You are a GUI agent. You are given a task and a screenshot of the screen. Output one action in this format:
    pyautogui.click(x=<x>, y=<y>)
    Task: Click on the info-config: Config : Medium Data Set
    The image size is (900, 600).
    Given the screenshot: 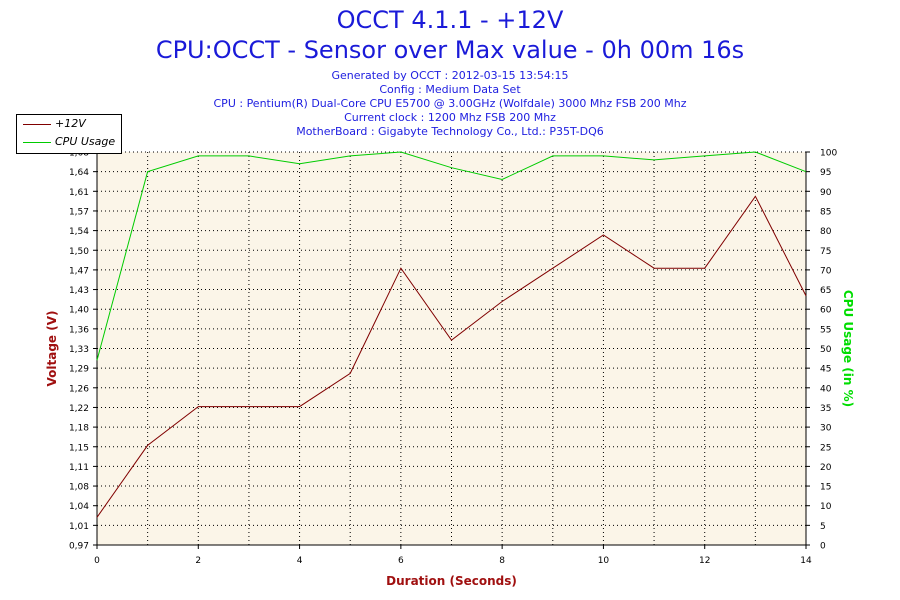 What is the action you would take?
    pyautogui.click(x=450, y=89)
    